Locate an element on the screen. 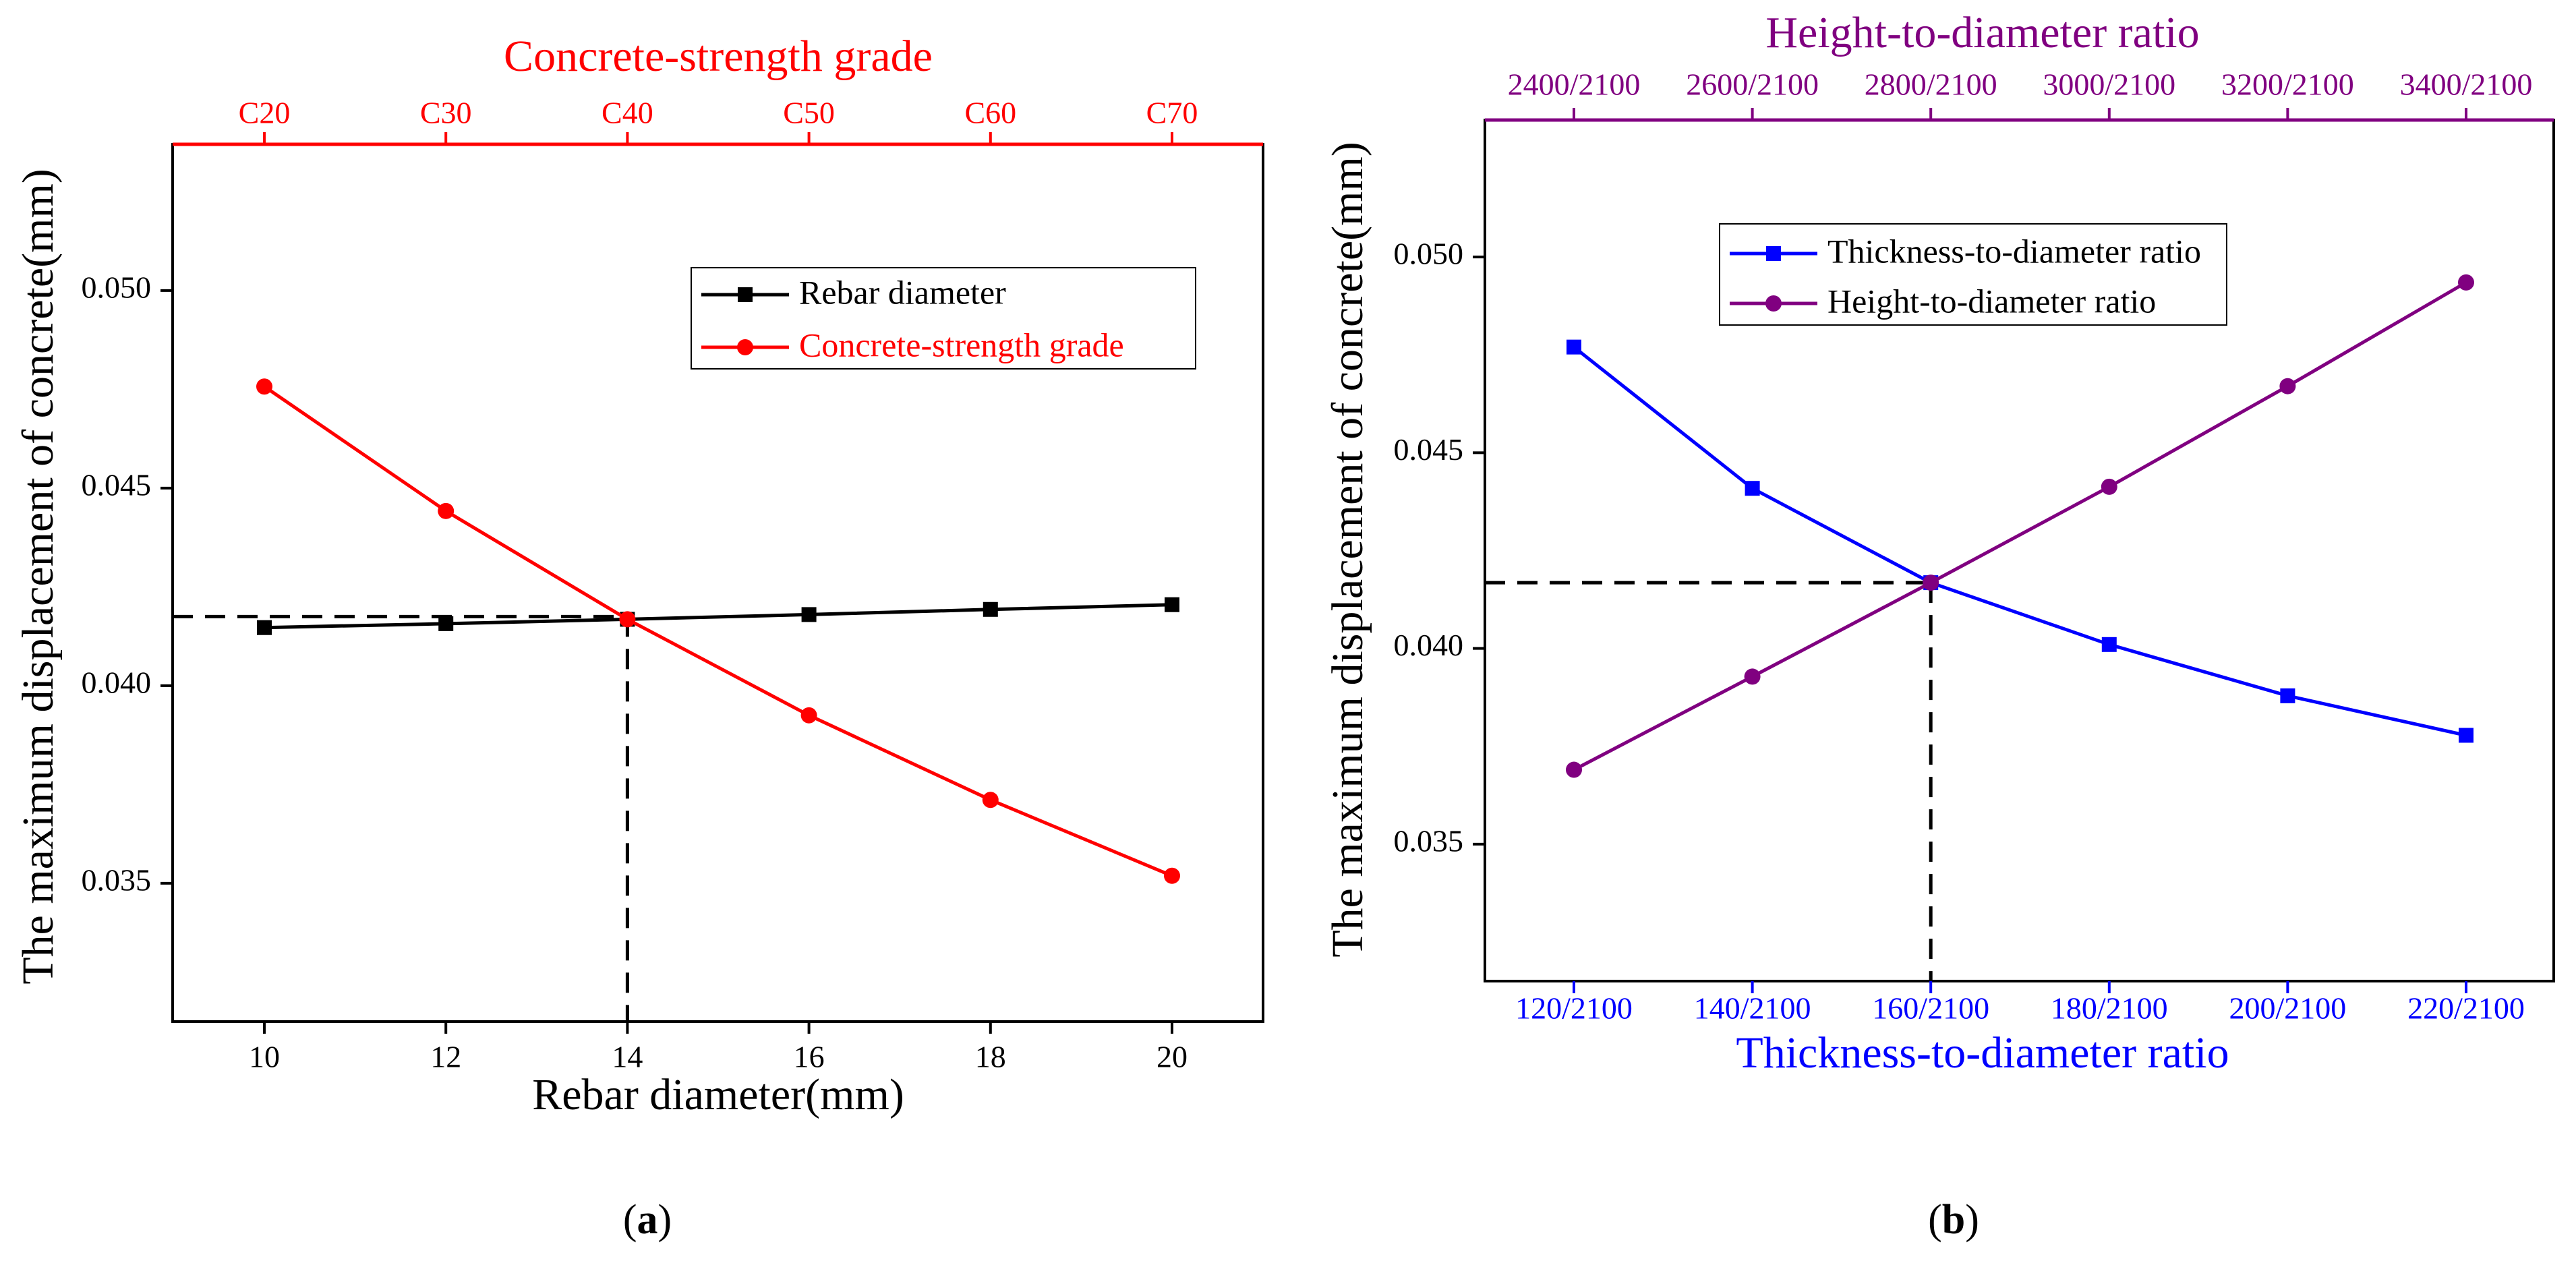  panel-b-y-tick-label: 0.035 is located at coordinates (1429, 841).